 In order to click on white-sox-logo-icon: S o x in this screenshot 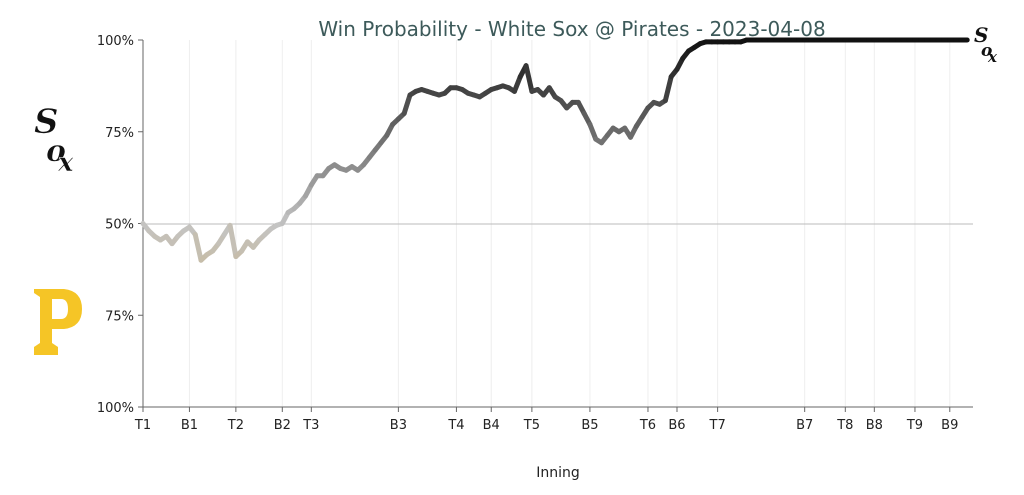, I will do `click(54, 140)`.